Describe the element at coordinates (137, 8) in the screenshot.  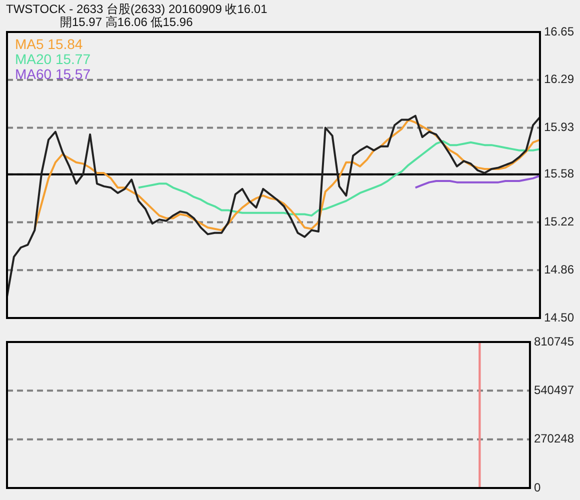
I see `chart-title: TWSTOCK - 2633 台股(2633) 20160909 收16.01` at that location.